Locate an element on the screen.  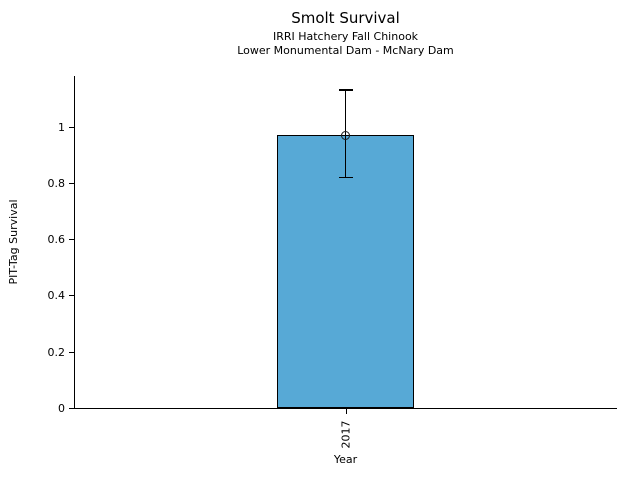
chart-subtitle-line1: IRRI Hatchery Fall Chinook is located at coordinates (345, 36).